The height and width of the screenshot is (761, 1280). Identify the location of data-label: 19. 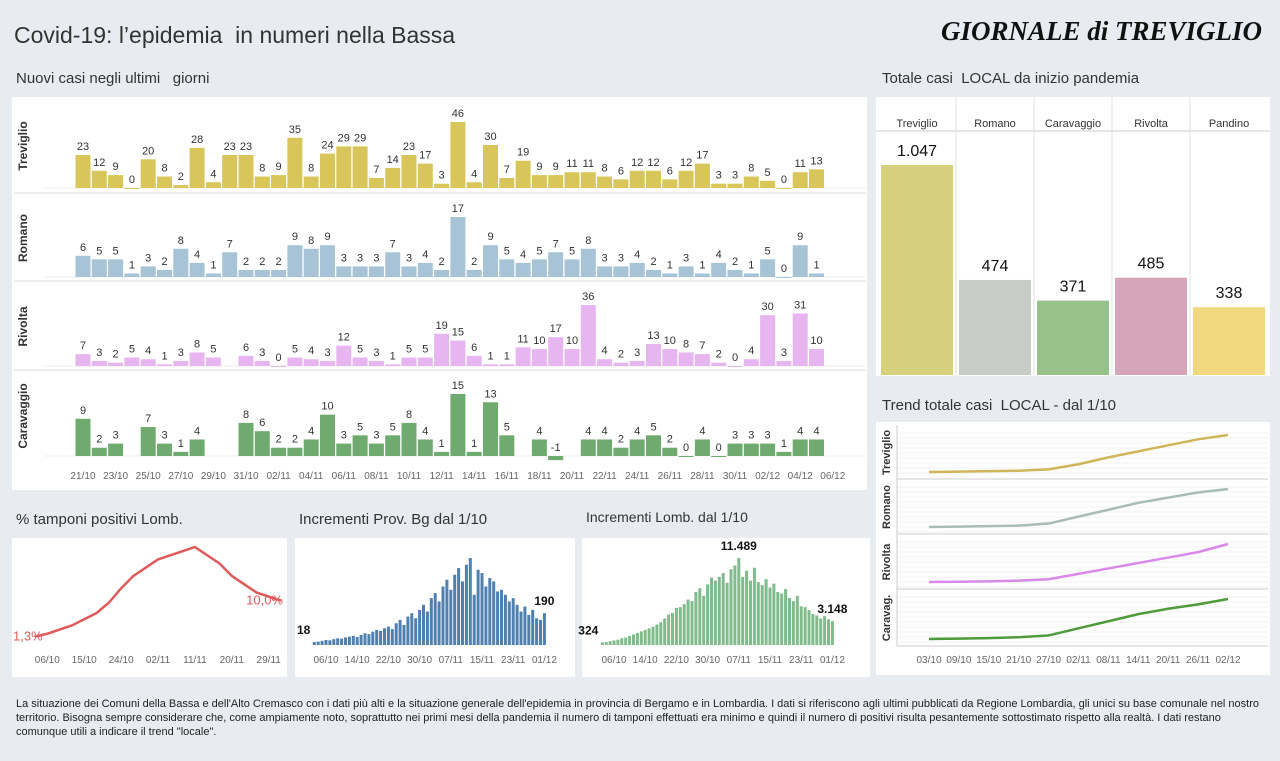
(441, 326).